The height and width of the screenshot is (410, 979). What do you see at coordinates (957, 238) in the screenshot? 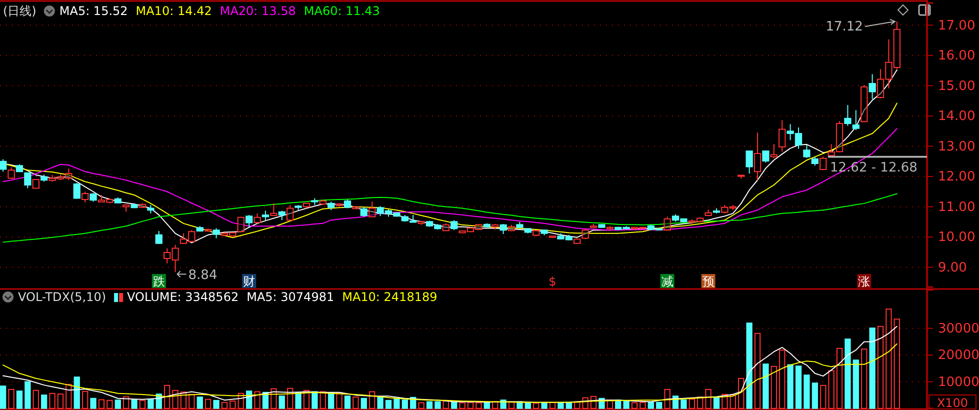
I see `y-tick-label: 10.00` at bounding box center [957, 238].